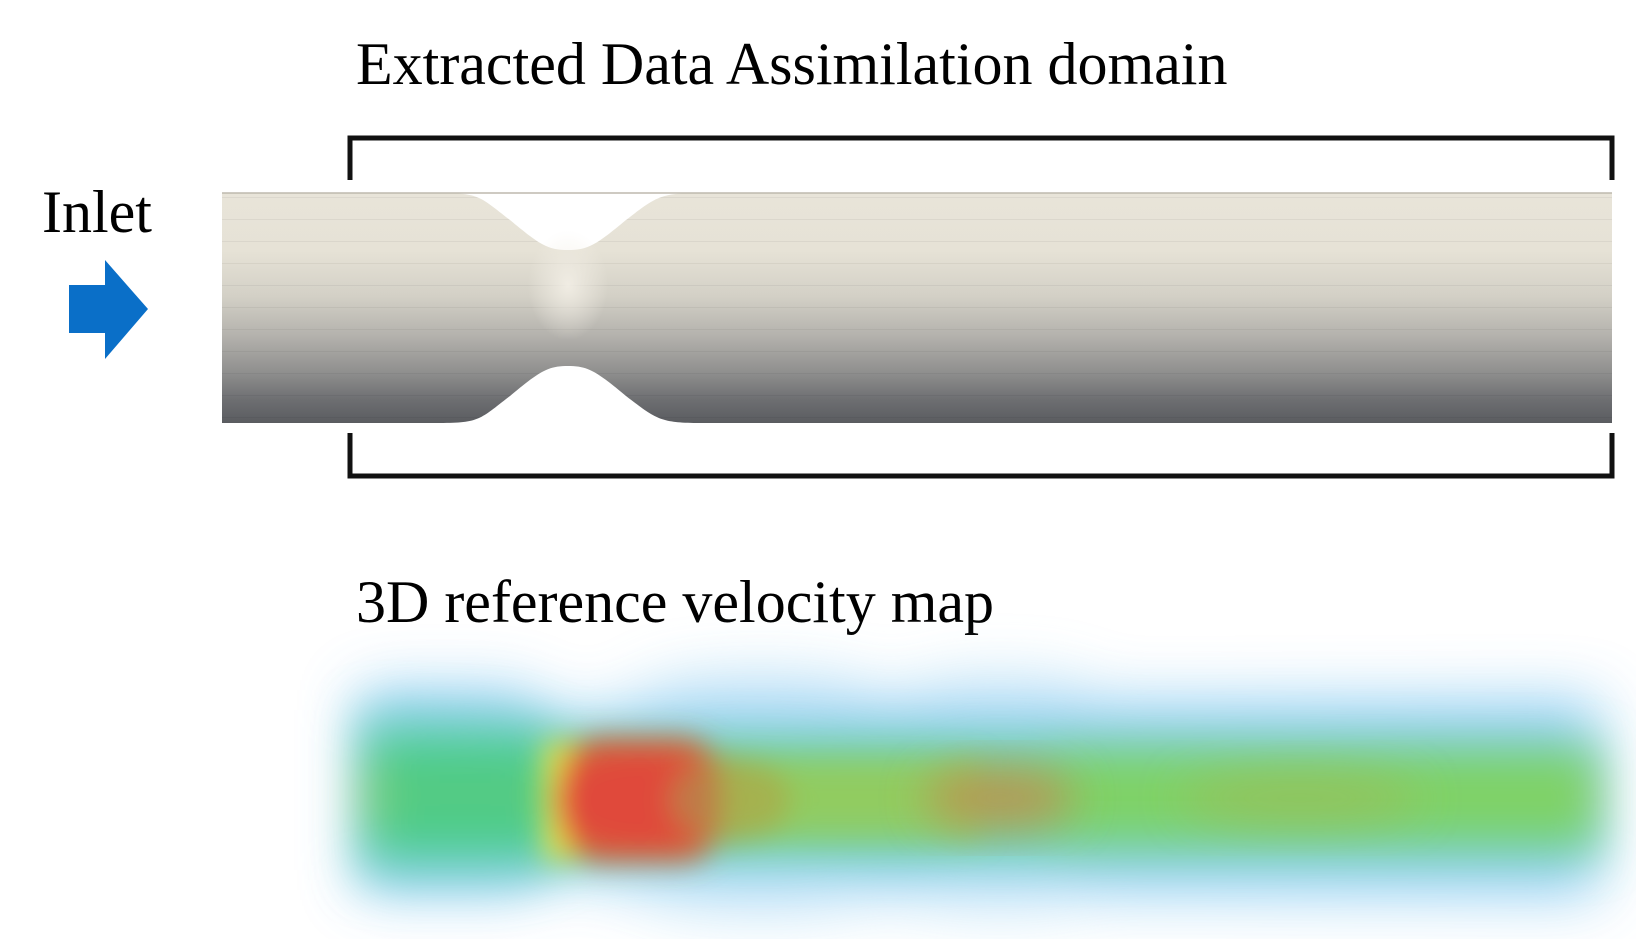  Describe the element at coordinates (792, 64) in the screenshot. I see `domain-title: Extracted Data Assimilation domain` at that location.